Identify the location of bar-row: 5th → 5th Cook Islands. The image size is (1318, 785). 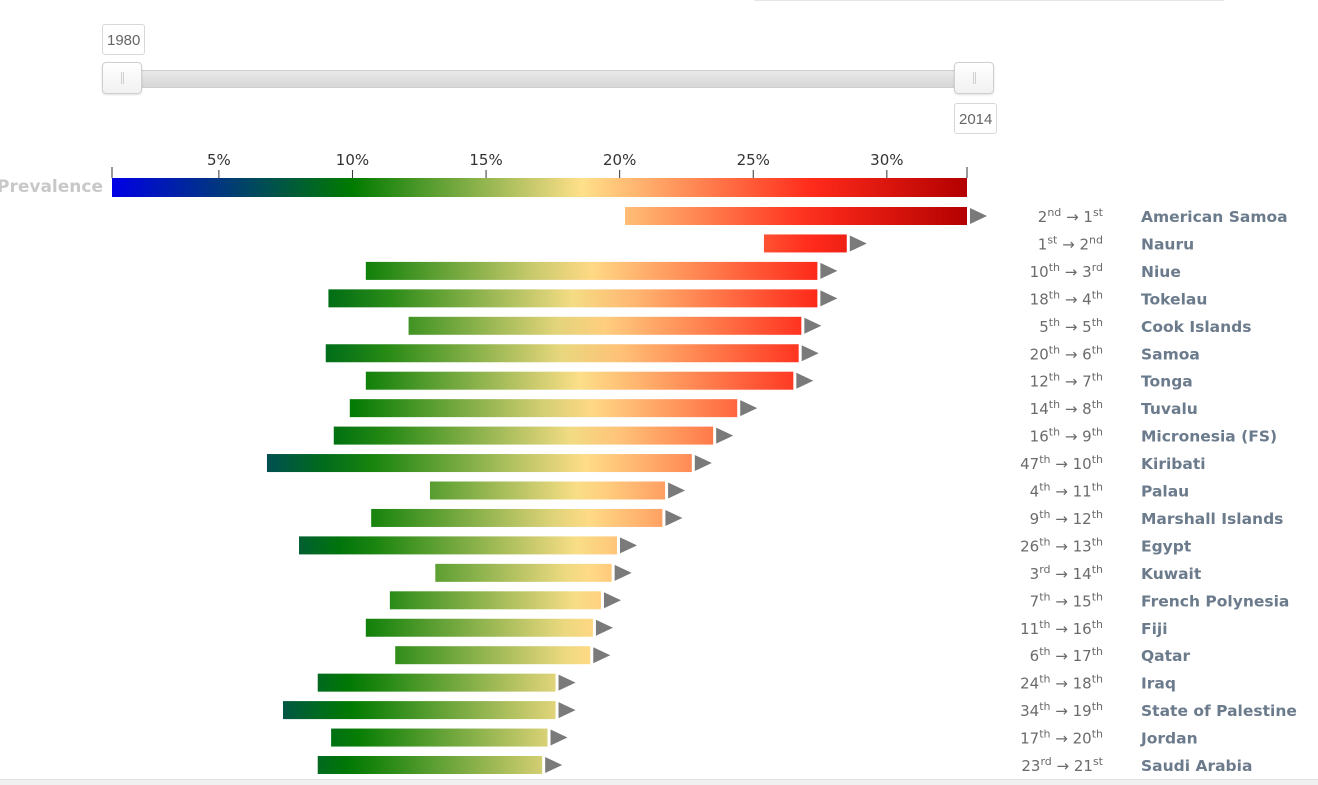
(830, 326).